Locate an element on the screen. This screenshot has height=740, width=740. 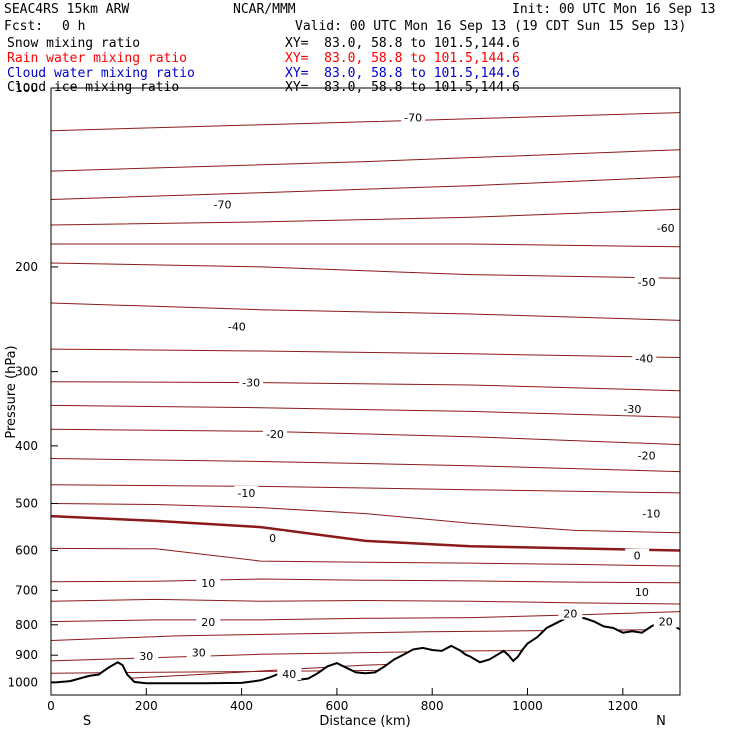
x-tick-label: 0 is located at coordinates (51, 706).